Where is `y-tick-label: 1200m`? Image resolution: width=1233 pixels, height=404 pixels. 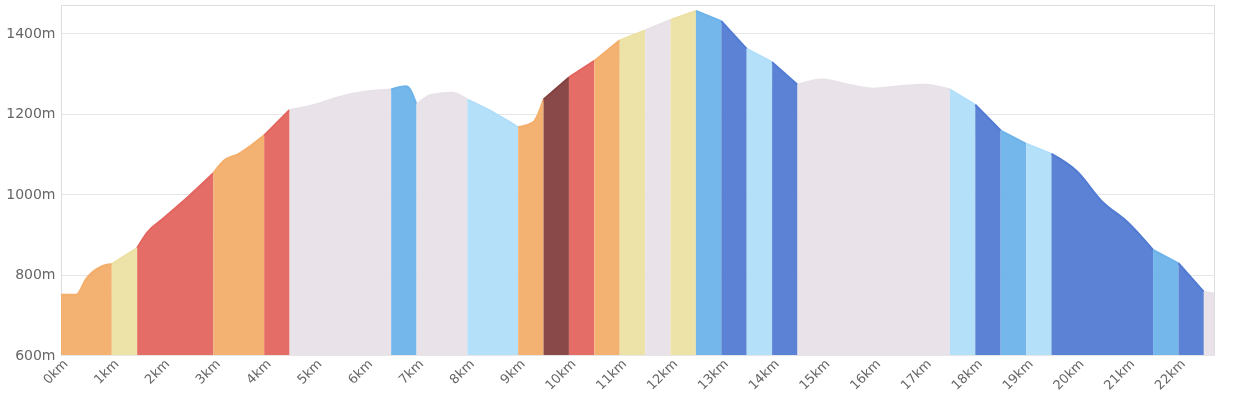 y-tick-label: 1200m is located at coordinates (31, 113).